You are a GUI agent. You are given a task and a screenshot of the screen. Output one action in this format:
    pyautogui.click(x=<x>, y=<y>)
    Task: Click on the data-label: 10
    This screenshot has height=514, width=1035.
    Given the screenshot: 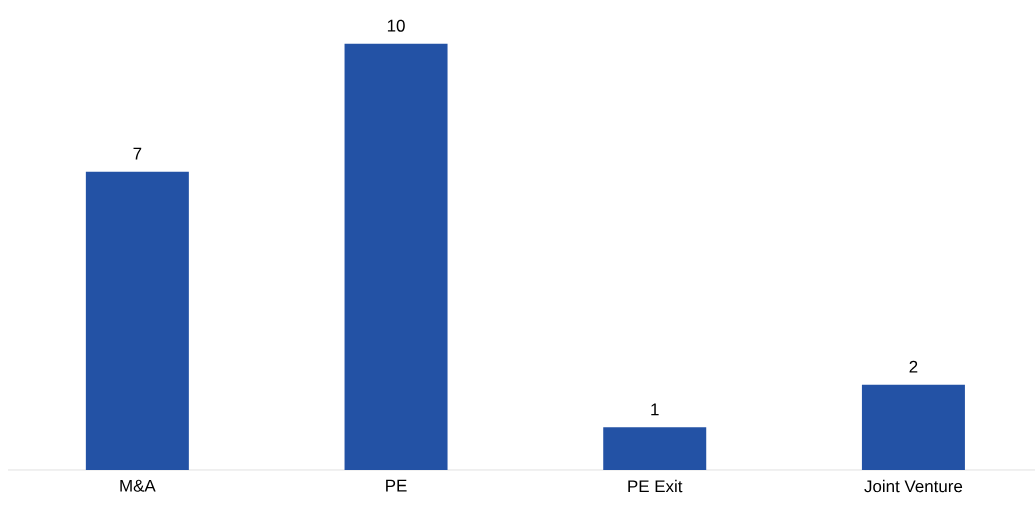 What is the action you would take?
    pyautogui.click(x=396, y=25)
    